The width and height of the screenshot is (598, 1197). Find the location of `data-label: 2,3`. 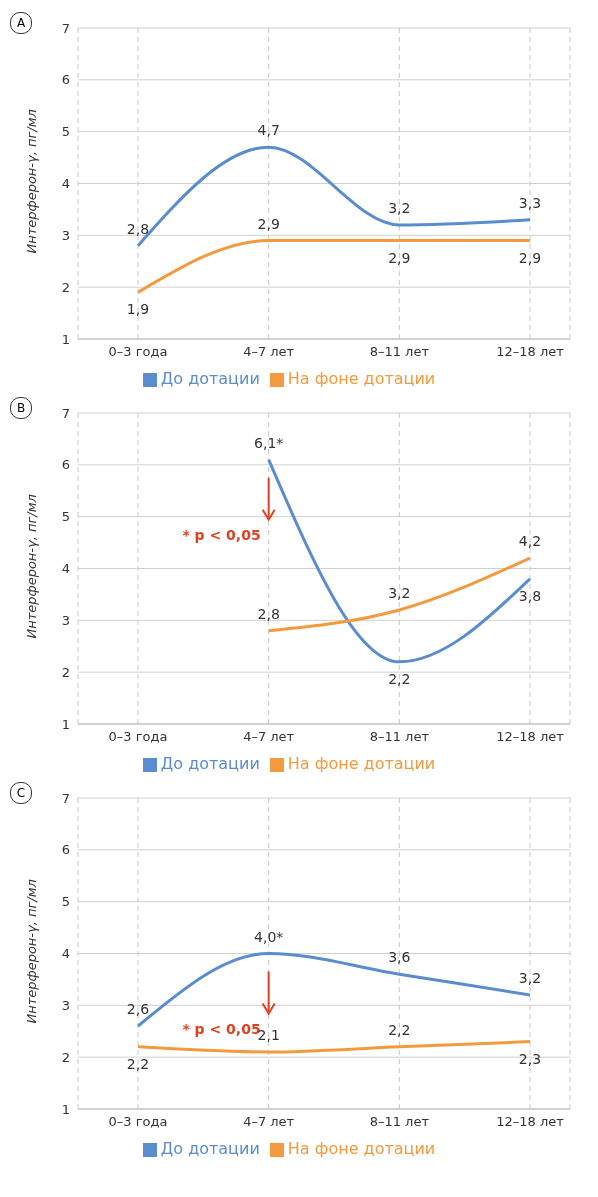

data-label: 2,3 is located at coordinates (530, 1058).